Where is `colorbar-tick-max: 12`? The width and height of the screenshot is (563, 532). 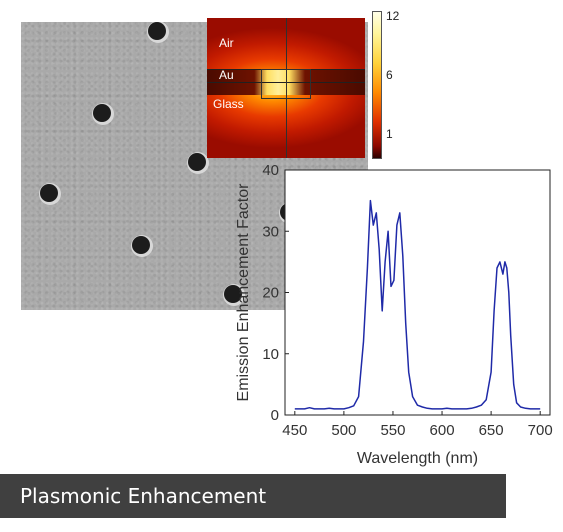
colorbar-tick-max: 12 is located at coordinates (392, 16).